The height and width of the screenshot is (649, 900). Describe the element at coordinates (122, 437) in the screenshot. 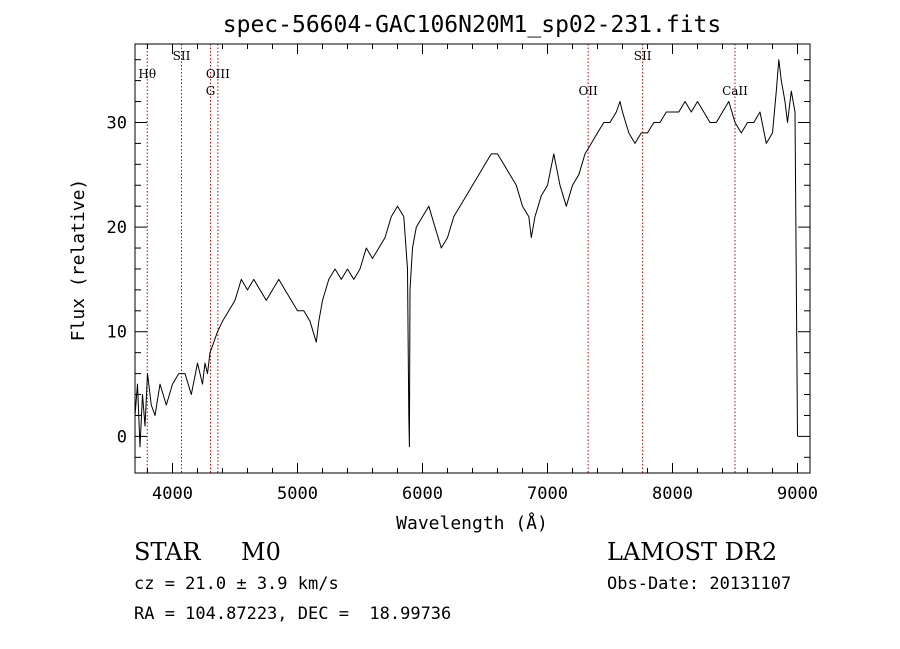

I see `y-tick-label: 0` at that location.